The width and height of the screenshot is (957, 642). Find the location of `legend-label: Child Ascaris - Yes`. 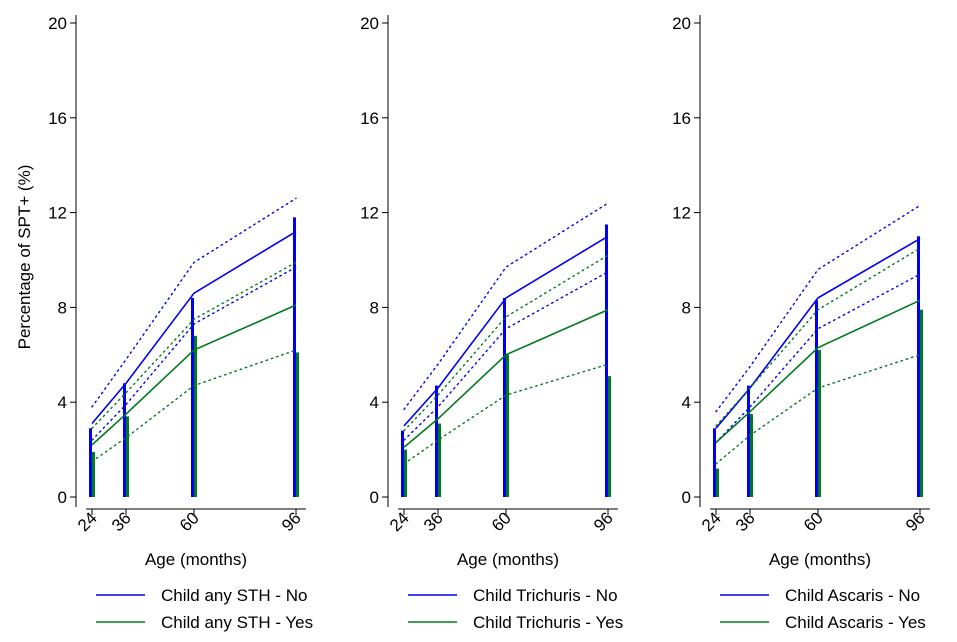

legend-label: Child Ascaris - Yes is located at coordinates (855, 622).